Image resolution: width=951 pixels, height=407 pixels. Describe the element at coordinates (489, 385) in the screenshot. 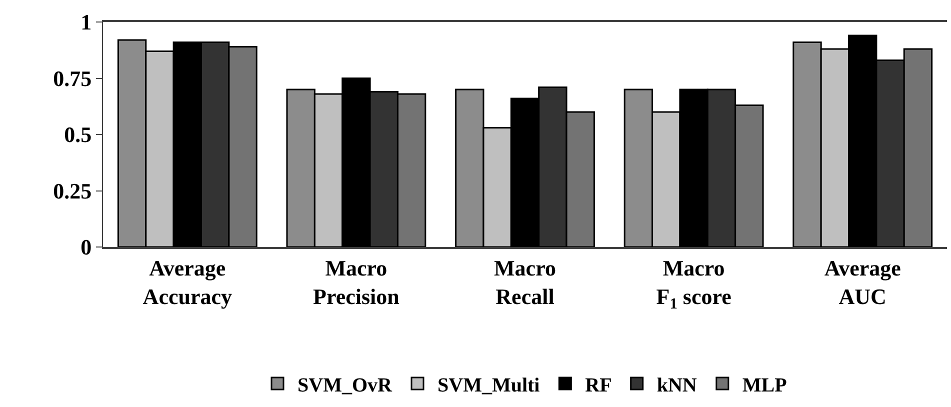

I see `legend-label: SVM_Multi` at that location.